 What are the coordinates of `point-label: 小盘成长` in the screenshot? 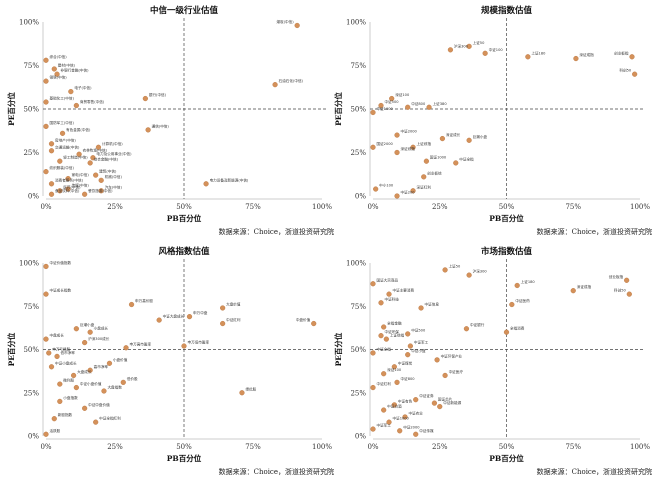 It's located at (101, 328).